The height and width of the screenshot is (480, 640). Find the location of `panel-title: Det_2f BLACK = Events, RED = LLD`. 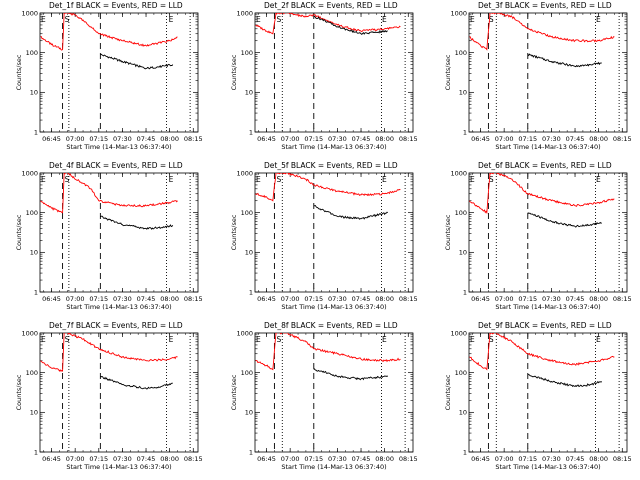

panel-title: Det_2f BLACK = Events, RED = LLD is located at coordinates (331, 5).